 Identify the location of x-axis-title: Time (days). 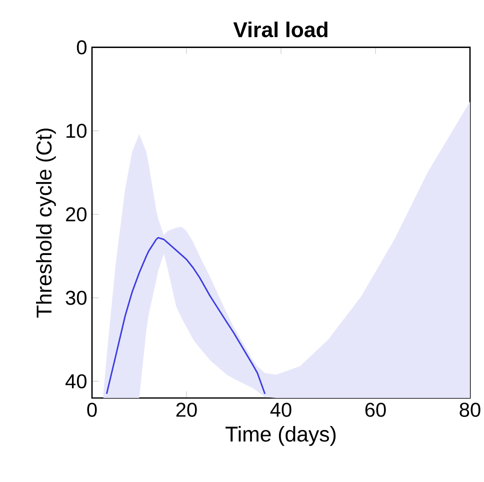
(281, 436).